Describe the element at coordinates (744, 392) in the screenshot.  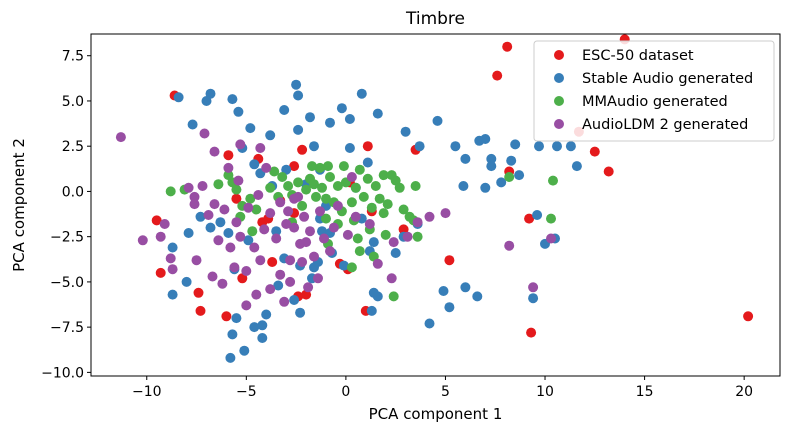
I see `x-tick-label: 20` at that location.